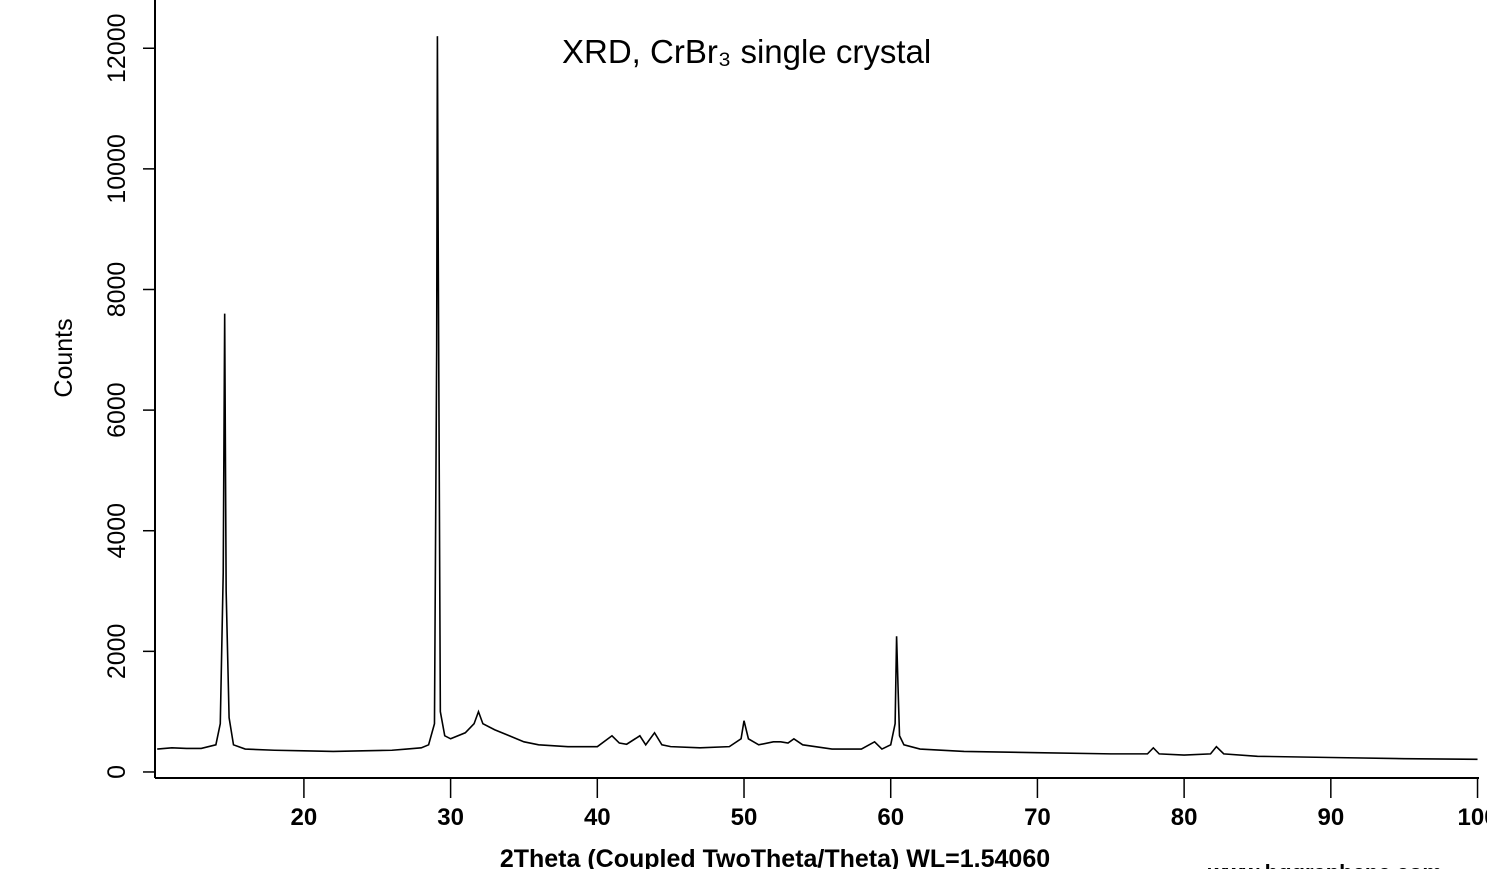 Image resolution: width=1487 pixels, height=869 pixels. Describe the element at coordinates (117, 531) in the screenshot. I see `y-tick-label: 4000` at that location.